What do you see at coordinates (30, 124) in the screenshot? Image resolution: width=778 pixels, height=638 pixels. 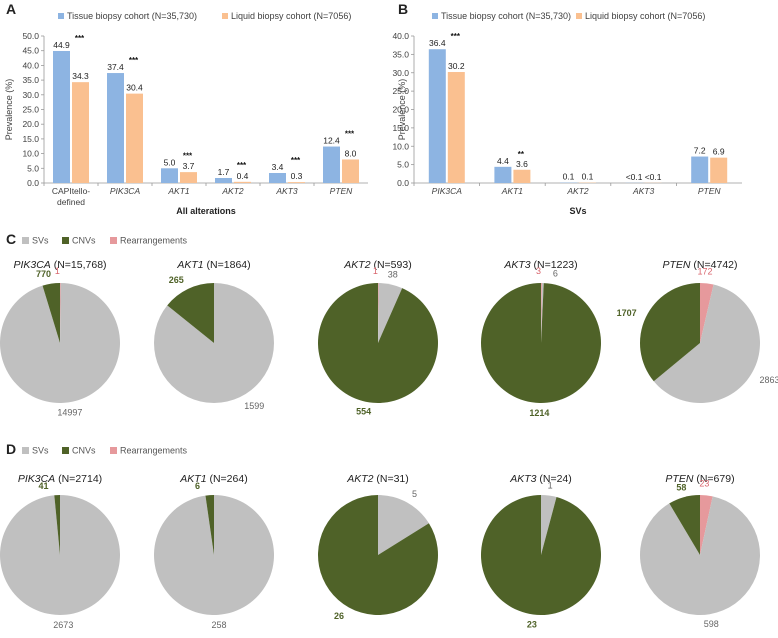 I see `y-tick-label: 20.0` at bounding box center [30, 124].